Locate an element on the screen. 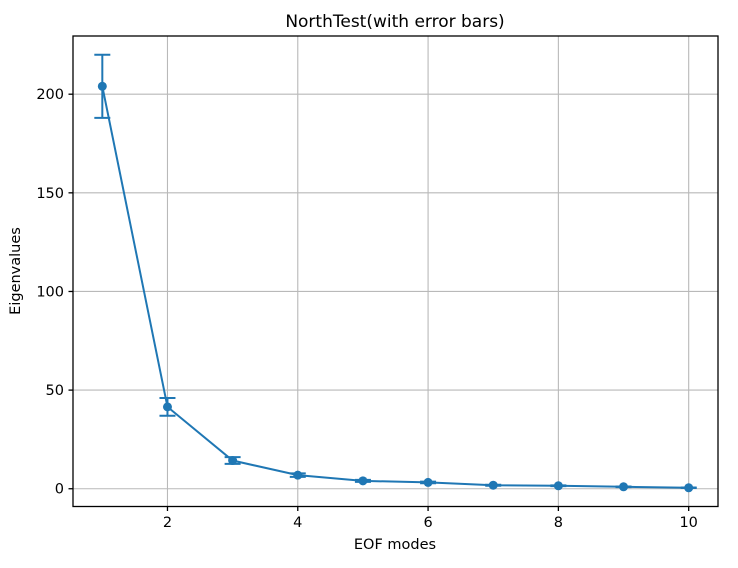  x-tick-label: 6 is located at coordinates (427, 523).